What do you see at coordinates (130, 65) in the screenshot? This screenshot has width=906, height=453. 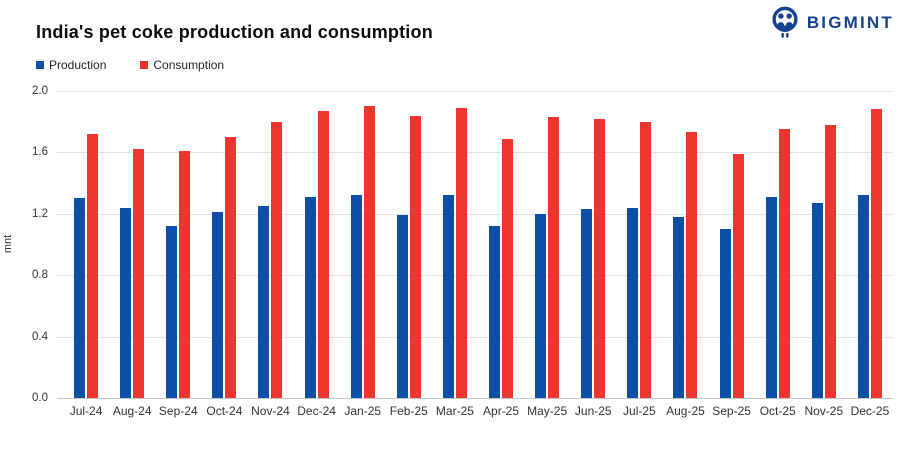 I see `chart-legend: Production Consumption` at bounding box center [130, 65].